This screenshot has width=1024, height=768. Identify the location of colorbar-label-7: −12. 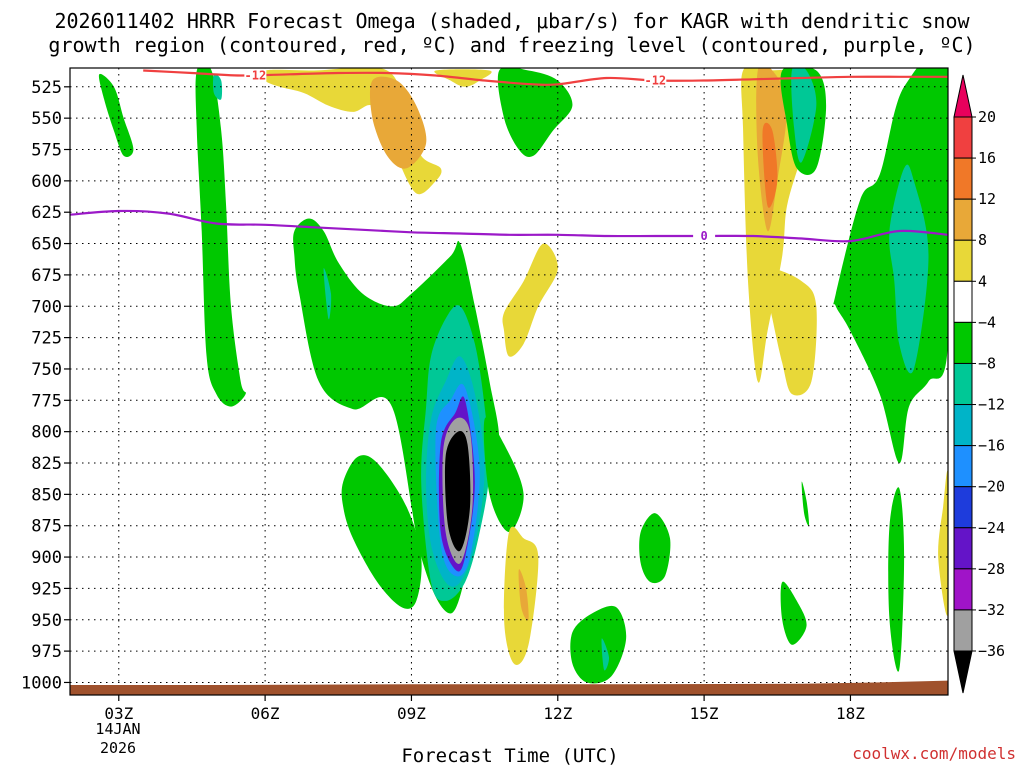
(991, 405).